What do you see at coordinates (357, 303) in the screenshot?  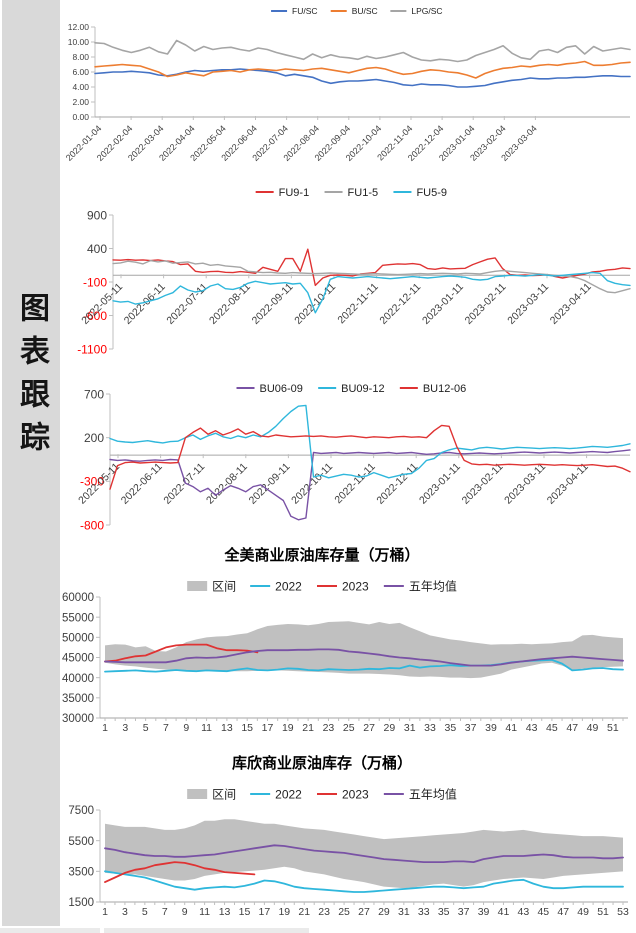 I see `x-axis-label: 2022-11-11` at bounding box center [357, 303].